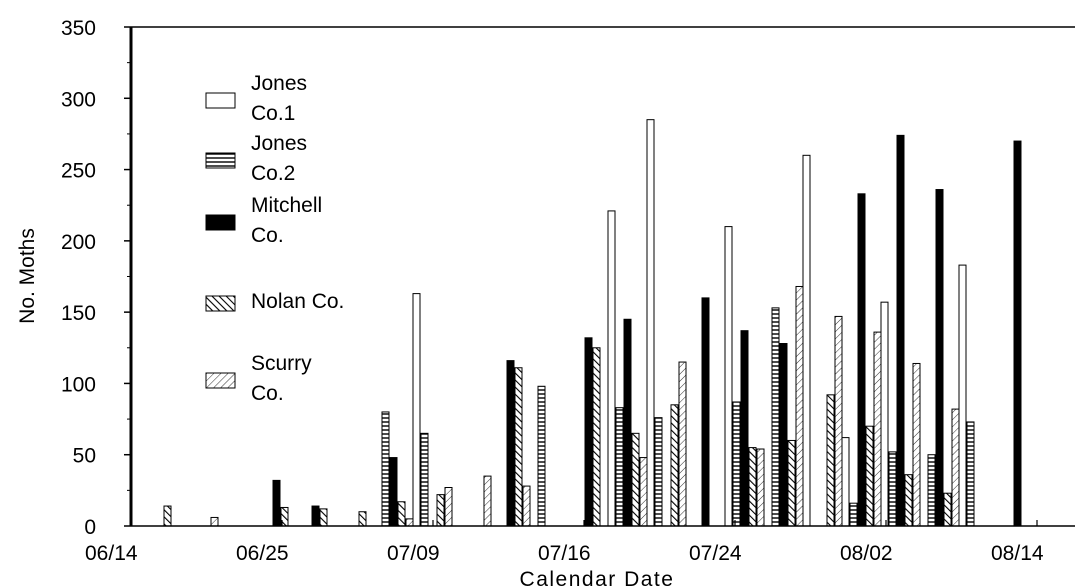 The image size is (1075, 588). I want to click on legend-label: Co.2, so click(273, 173).